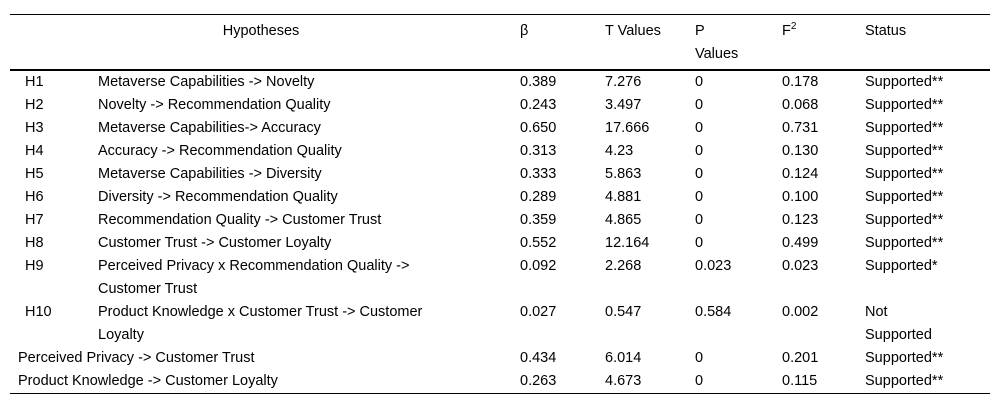 The width and height of the screenshot is (1000, 409). Describe the element at coordinates (800, 128) in the screenshot. I see `f2-value: 0.731` at that location.